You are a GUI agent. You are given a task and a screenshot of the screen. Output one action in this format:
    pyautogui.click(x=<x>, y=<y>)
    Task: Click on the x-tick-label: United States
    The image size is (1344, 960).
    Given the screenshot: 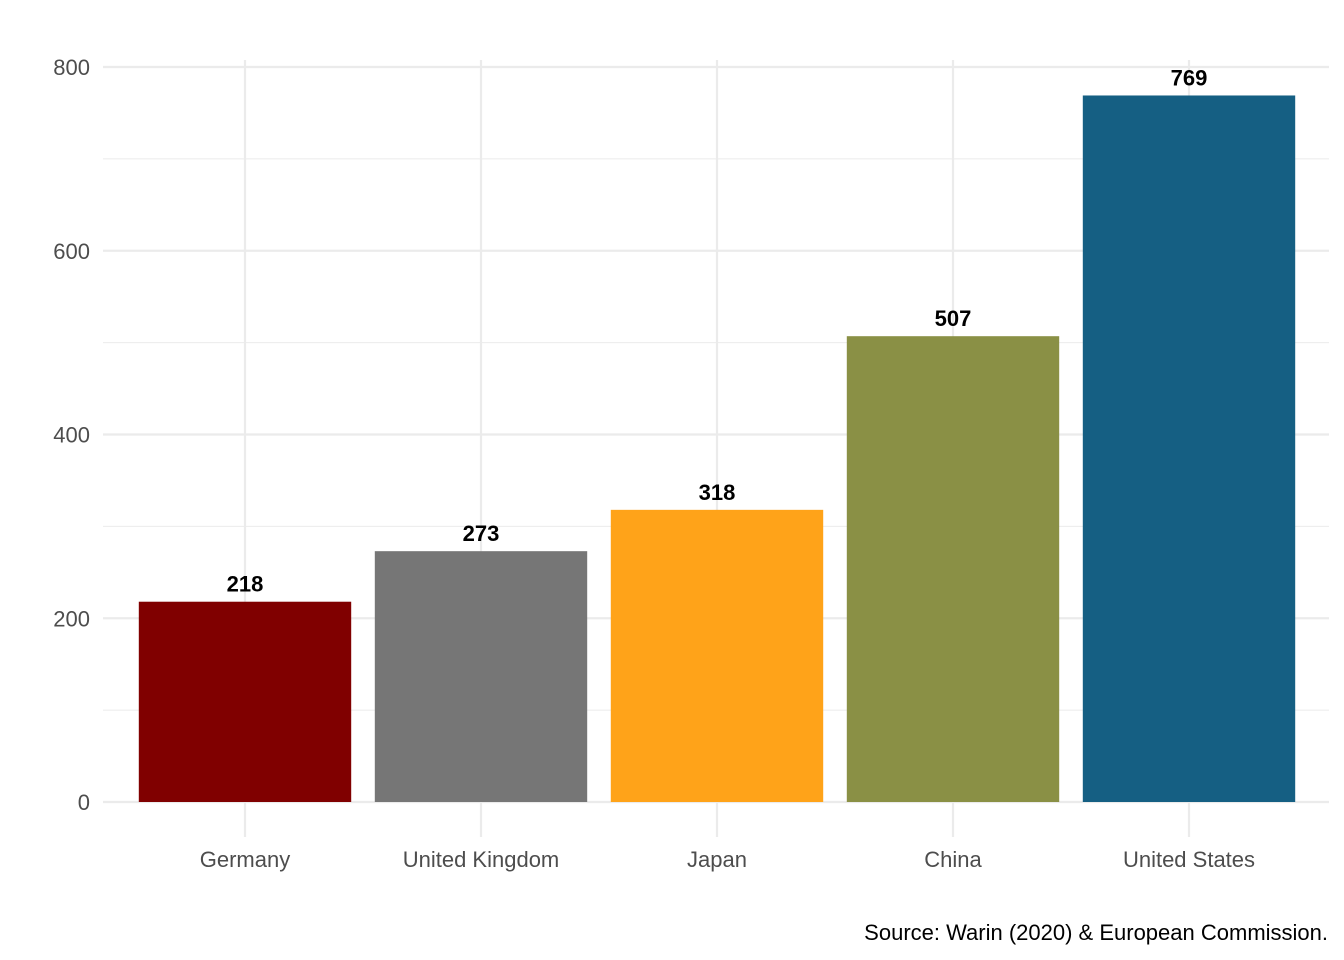 What is the action you would take?
    pyautogui.click(x=1189, y=859)
    